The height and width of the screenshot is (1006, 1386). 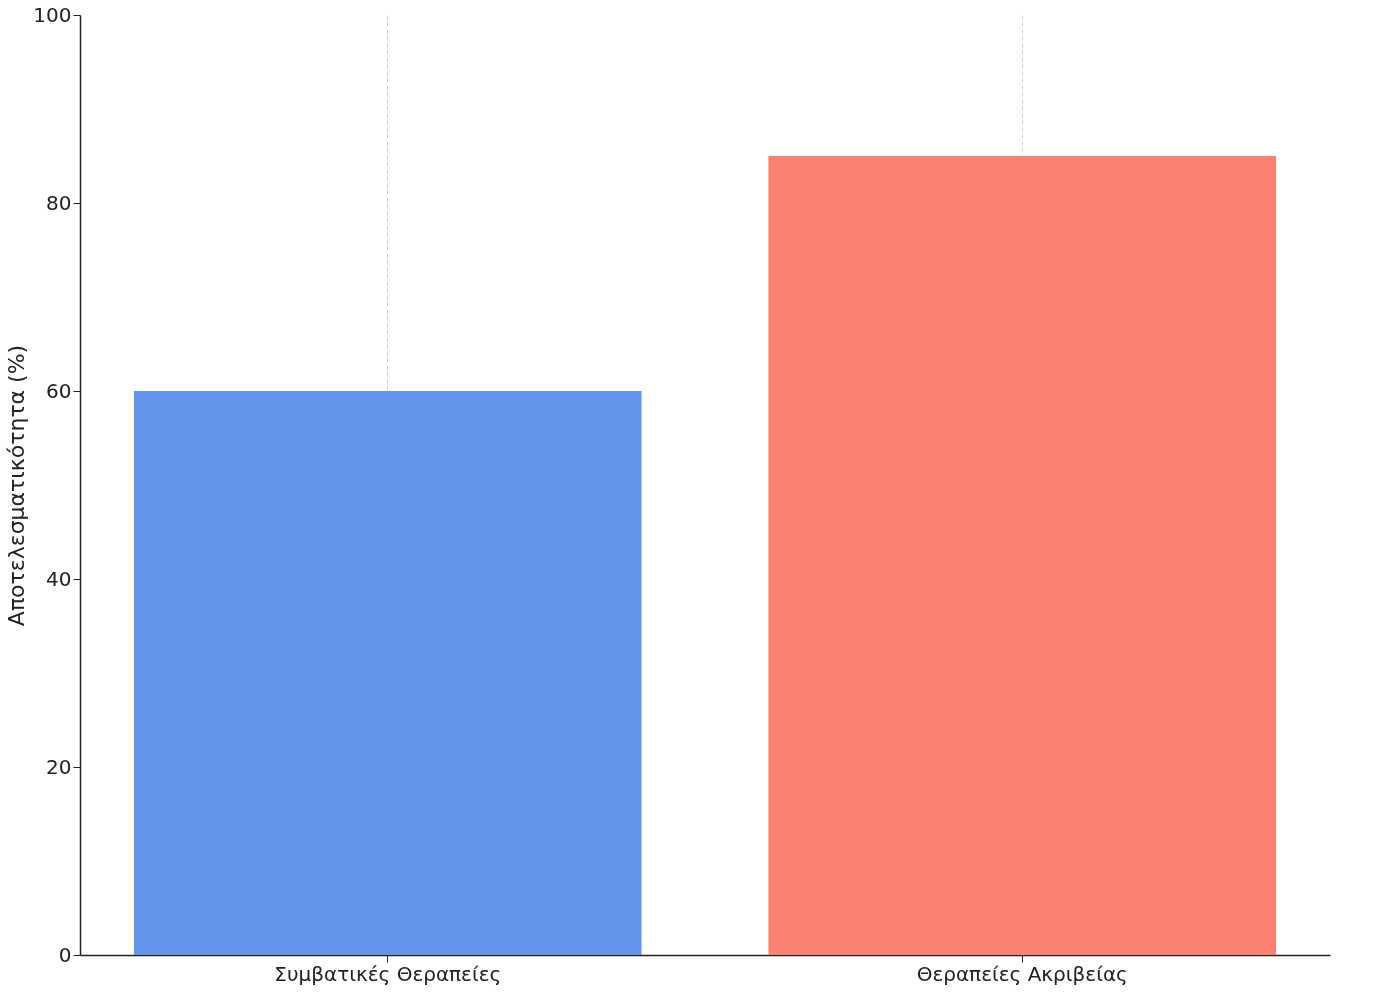 I want to click on x-tick-label: Θεραπείες Ακριβείας, so click(x=1022, y=973).